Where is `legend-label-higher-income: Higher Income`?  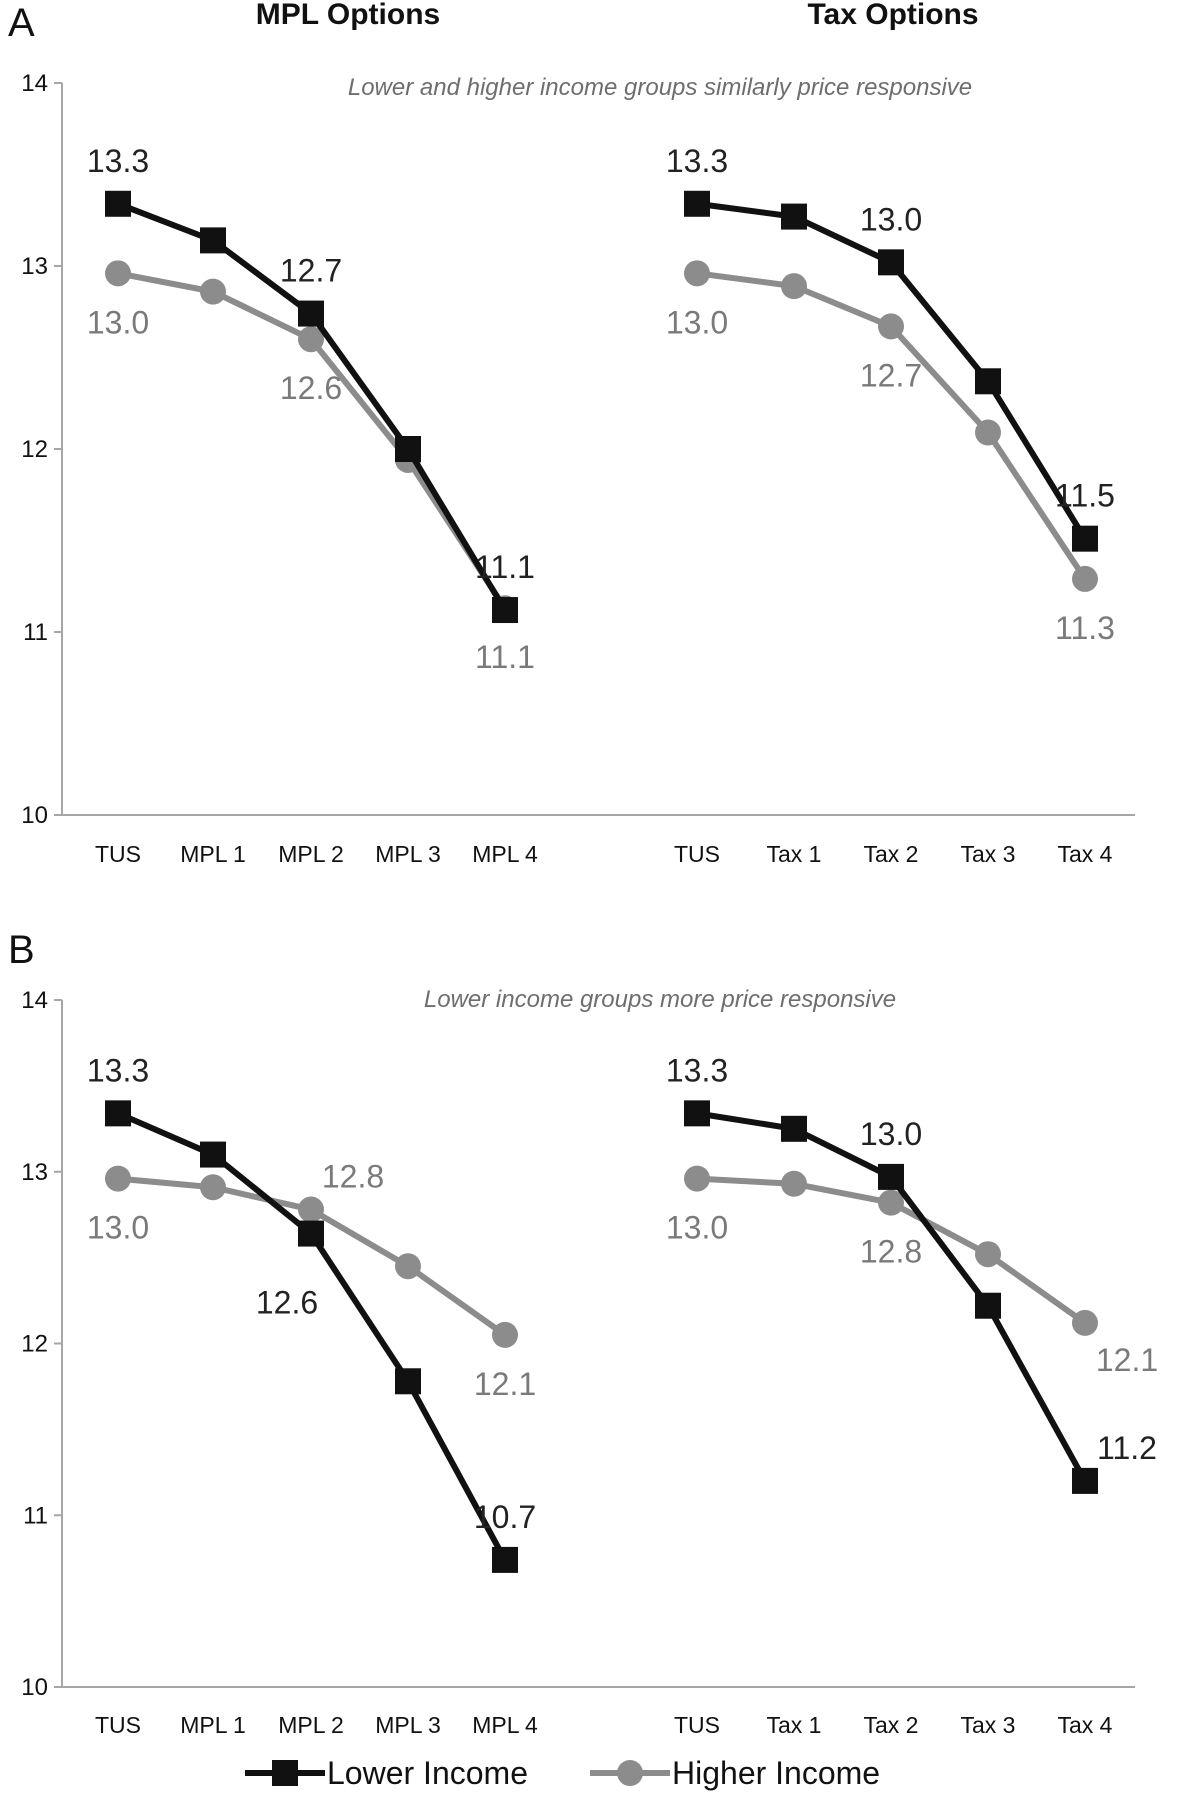 legend-label-higher-income: Higher Income is located at coordinates (776, 1773).